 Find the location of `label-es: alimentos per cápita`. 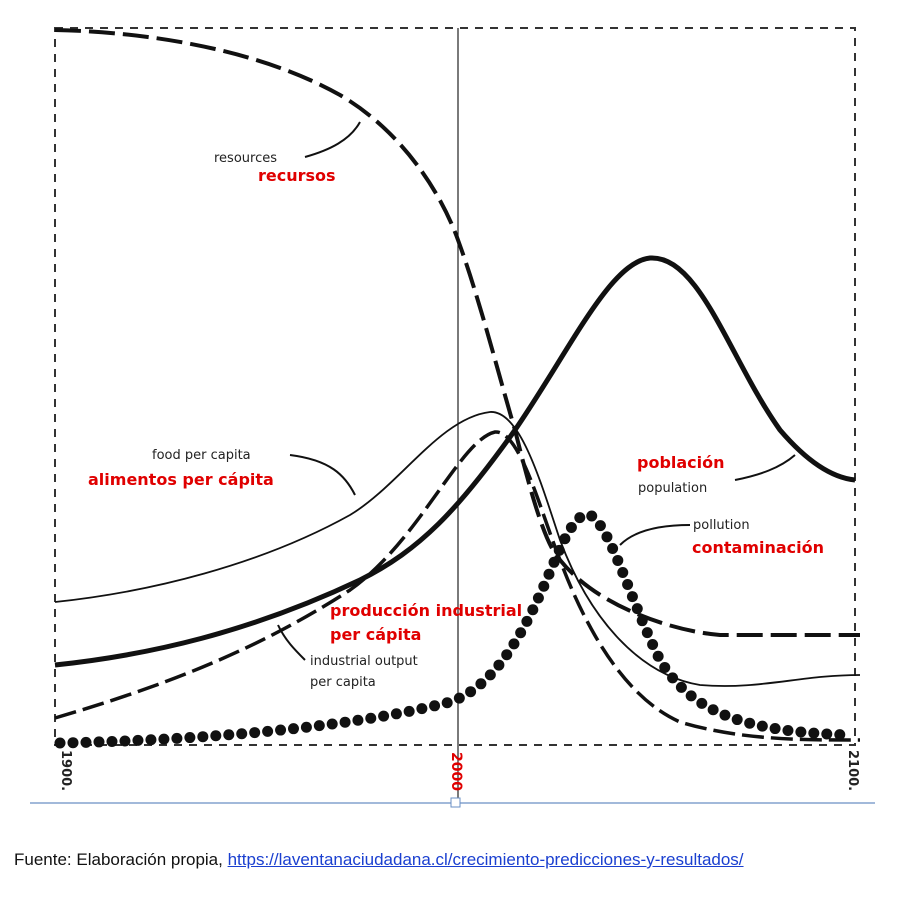

label-es: alimentos per cápita is located at coordinates (181, 479).